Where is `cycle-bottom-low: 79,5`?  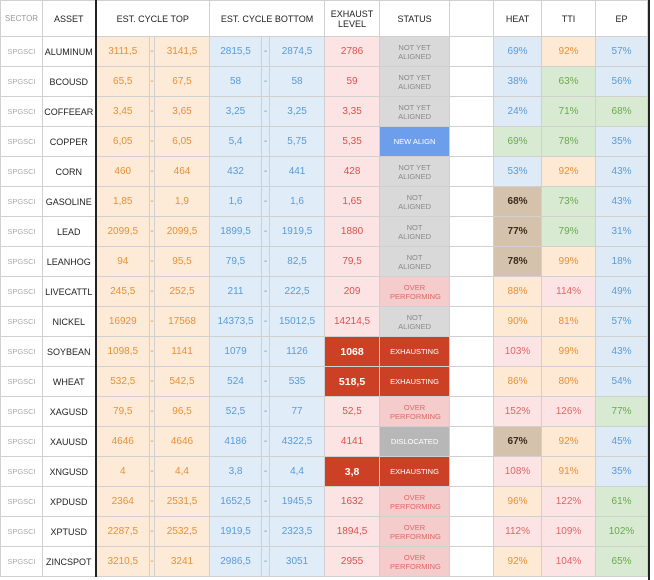
cycle-bottom-low: 79,5 is located at coordinates (236, 261).